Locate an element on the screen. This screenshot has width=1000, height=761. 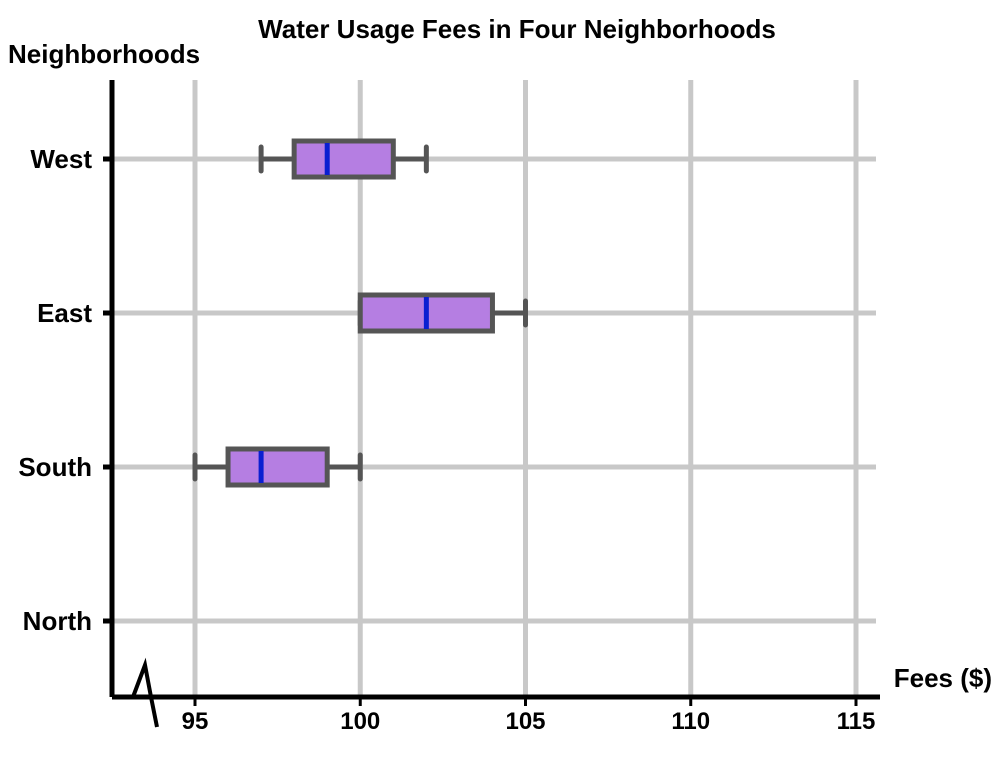
x-tick-label: 110 is located at coordinates (690, 721).